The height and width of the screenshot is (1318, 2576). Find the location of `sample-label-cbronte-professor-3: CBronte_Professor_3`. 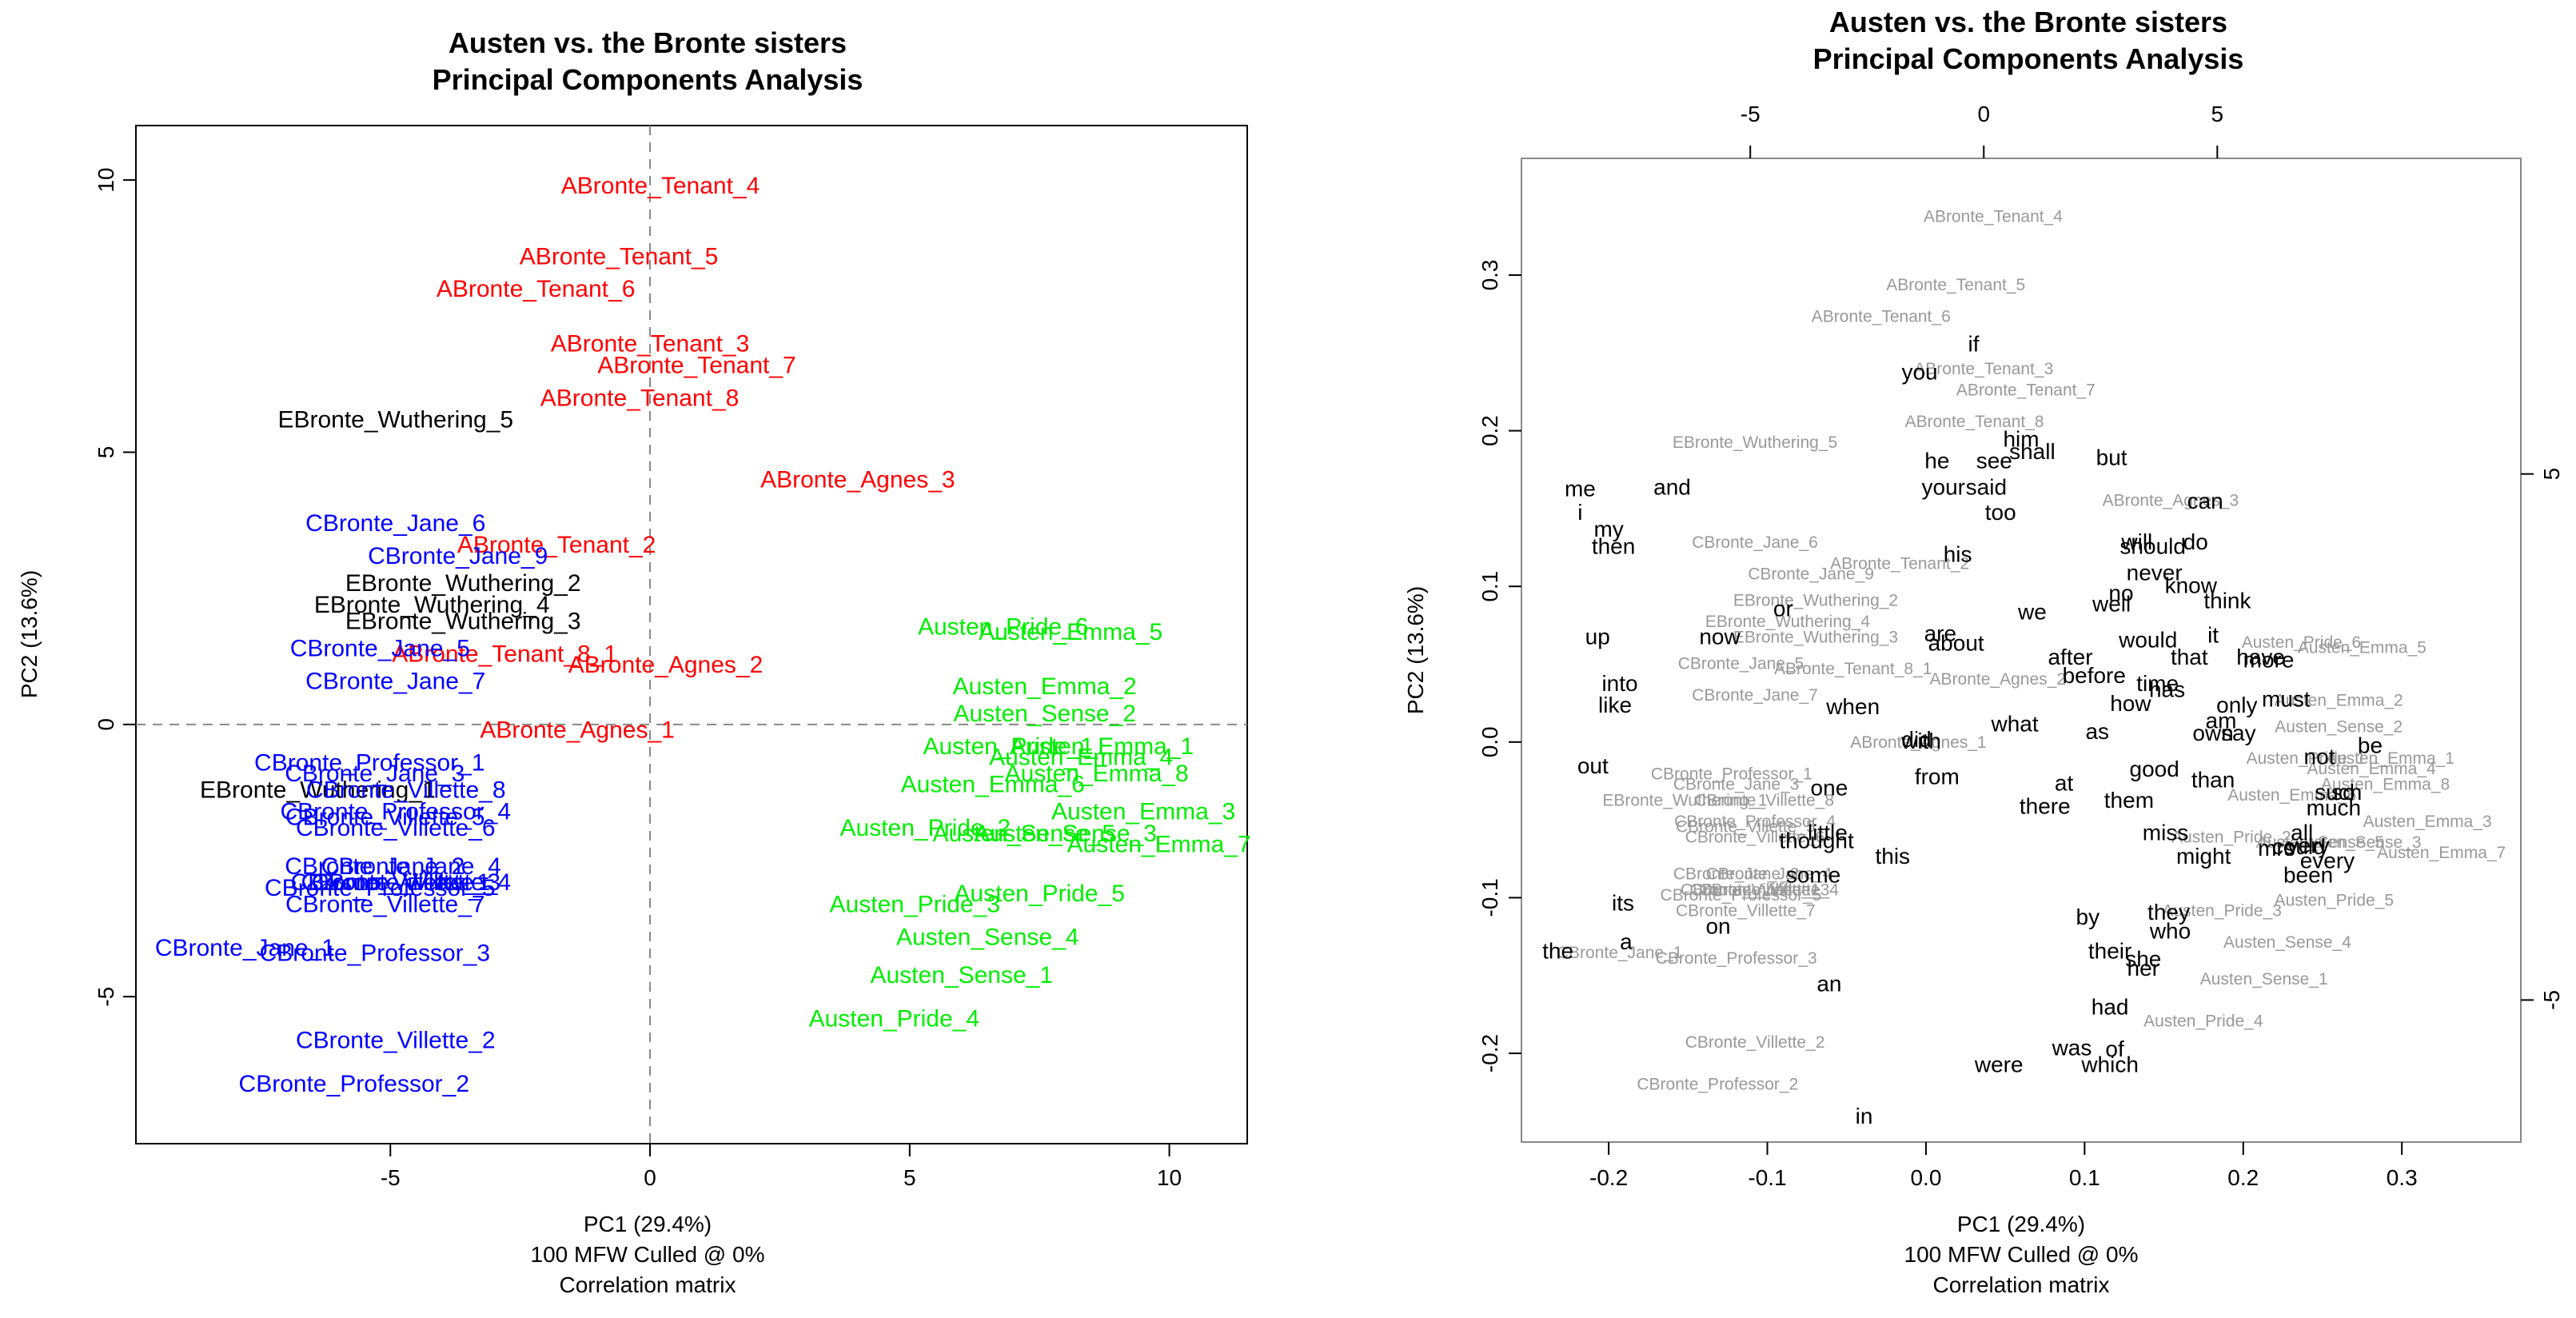

sample-label-cbronte-professor-3: CBronte_Professor_3 is located at coordinates (375, 954).